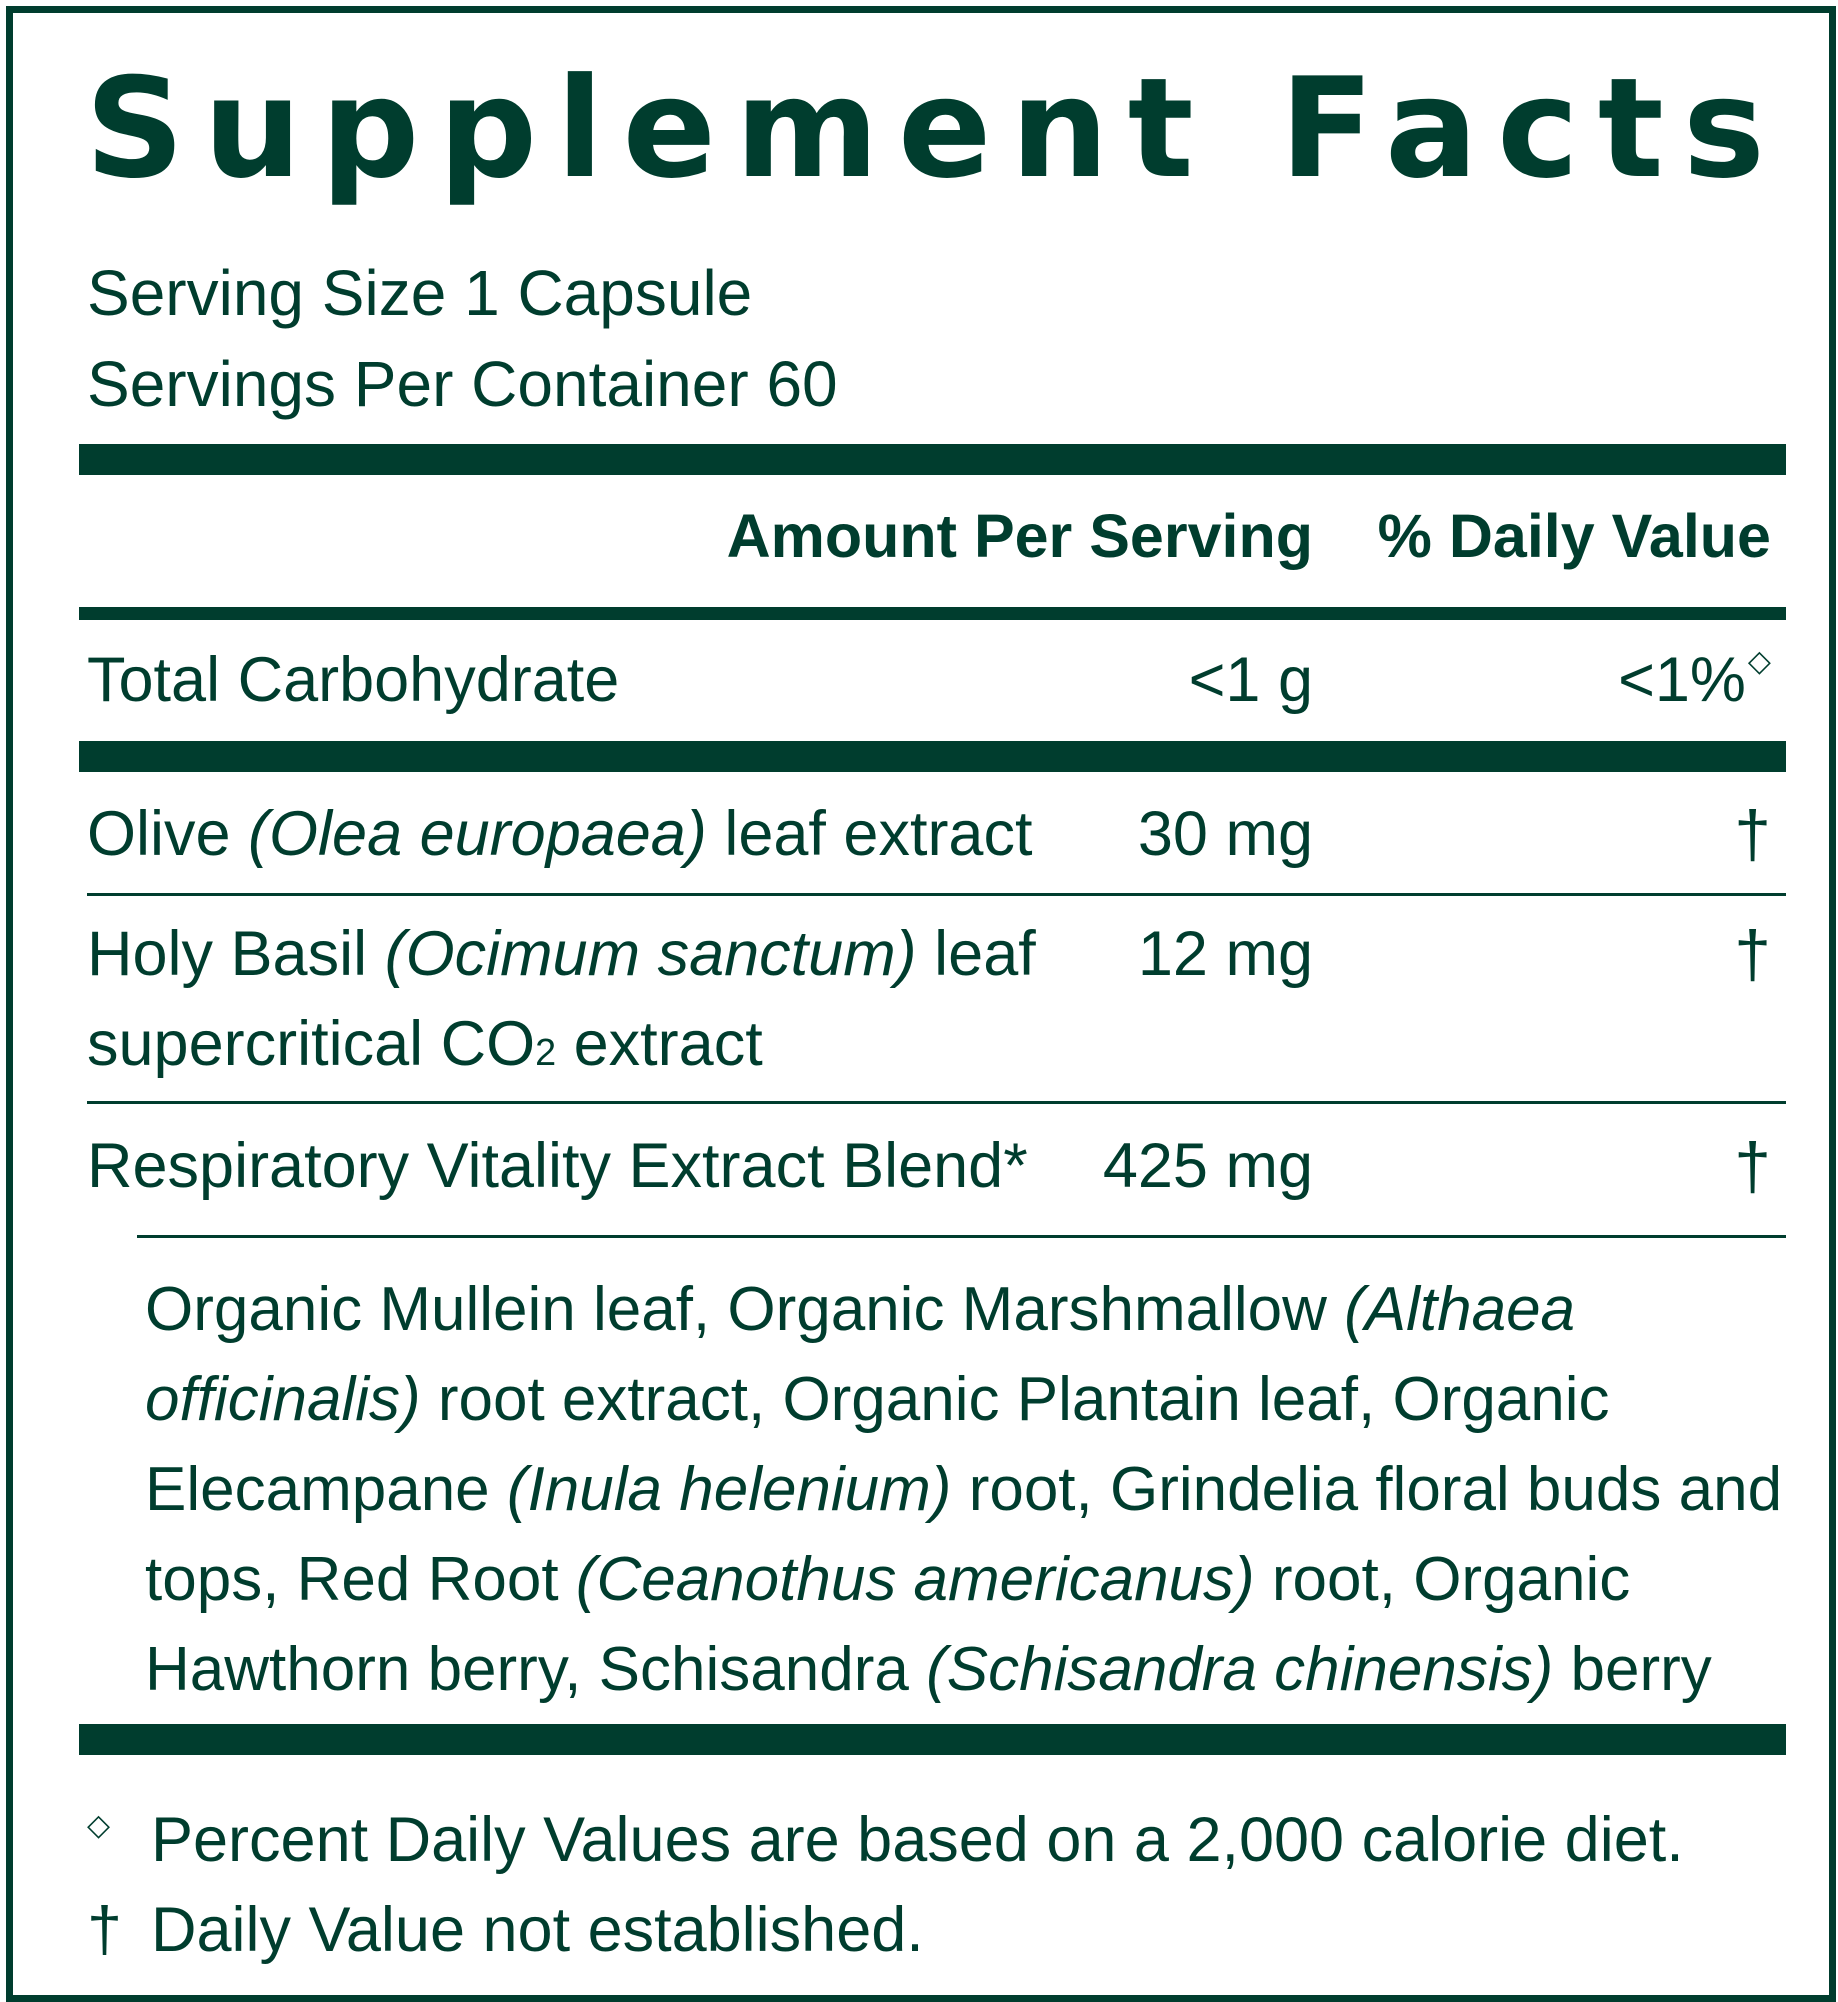  Describe the element at coordinates (420, 293) in the screenshot. I see `serving-size: Serving Size 1 Capsule` at that location.